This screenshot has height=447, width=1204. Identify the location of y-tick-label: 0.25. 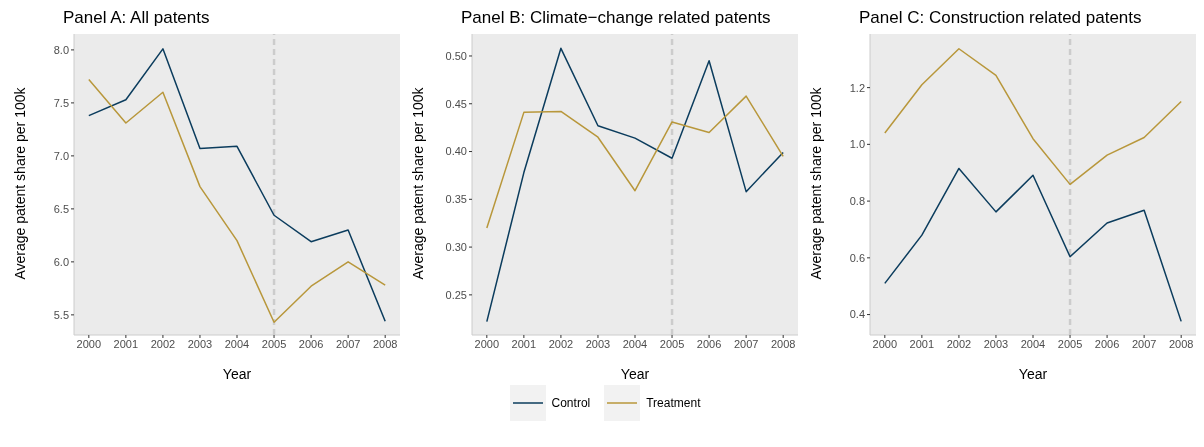
(456, 294).